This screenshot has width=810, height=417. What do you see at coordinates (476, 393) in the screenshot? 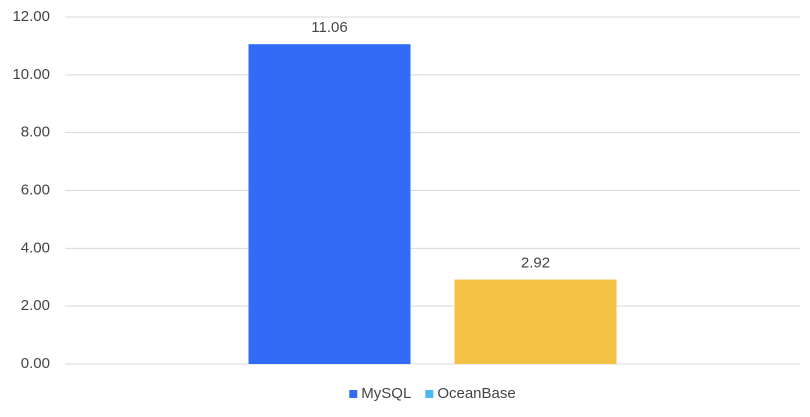
I see `legend-label: OceanBase` at bounding box center [476, 393].